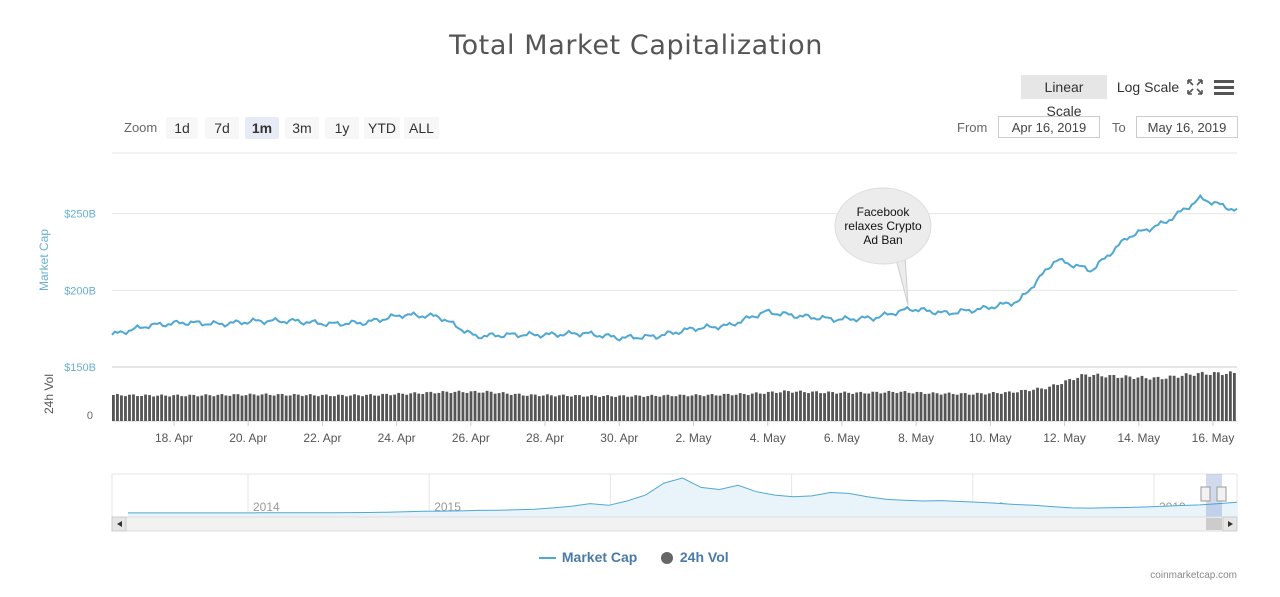 This screenshot has width=1280, height=597. Describe the element at coordinates (421, 128) in the screenshot. I see `zoom-all-button: ALL` at that location.